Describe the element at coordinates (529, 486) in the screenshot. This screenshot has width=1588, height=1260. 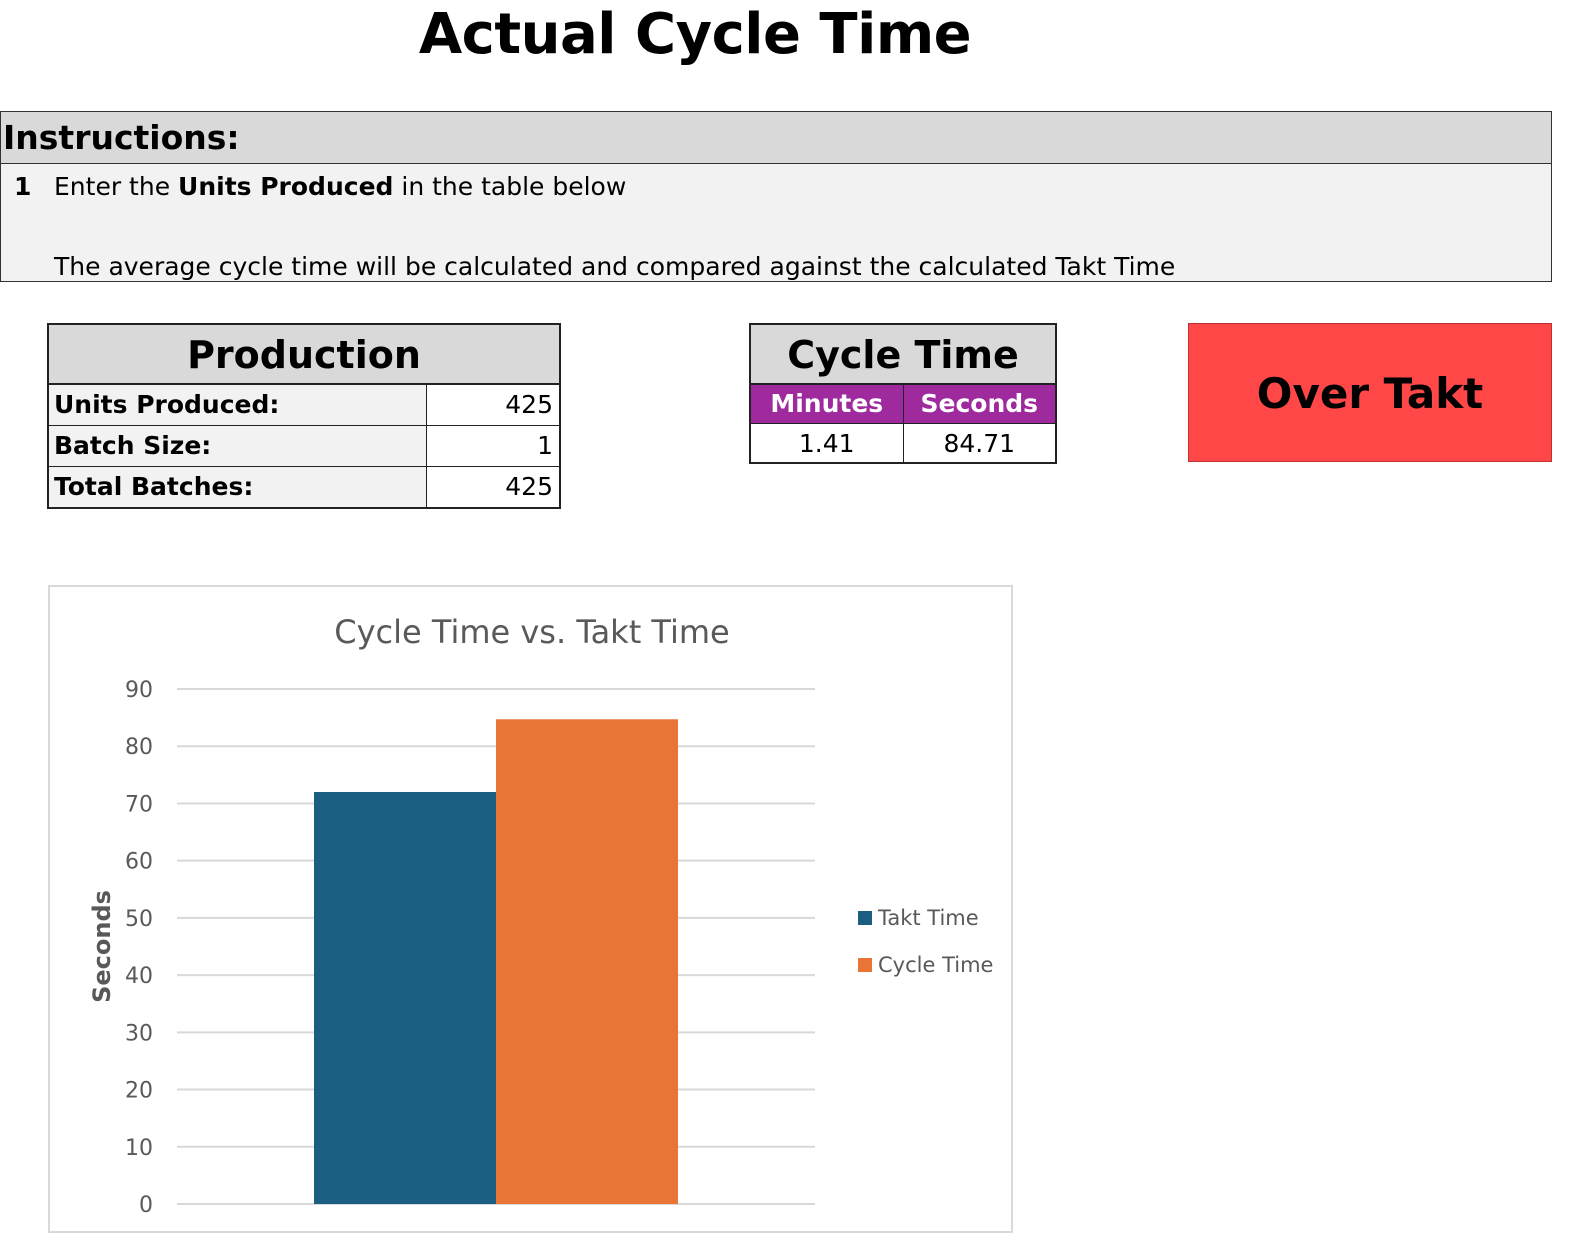
I see `total-batches-cell: 425` at that location.